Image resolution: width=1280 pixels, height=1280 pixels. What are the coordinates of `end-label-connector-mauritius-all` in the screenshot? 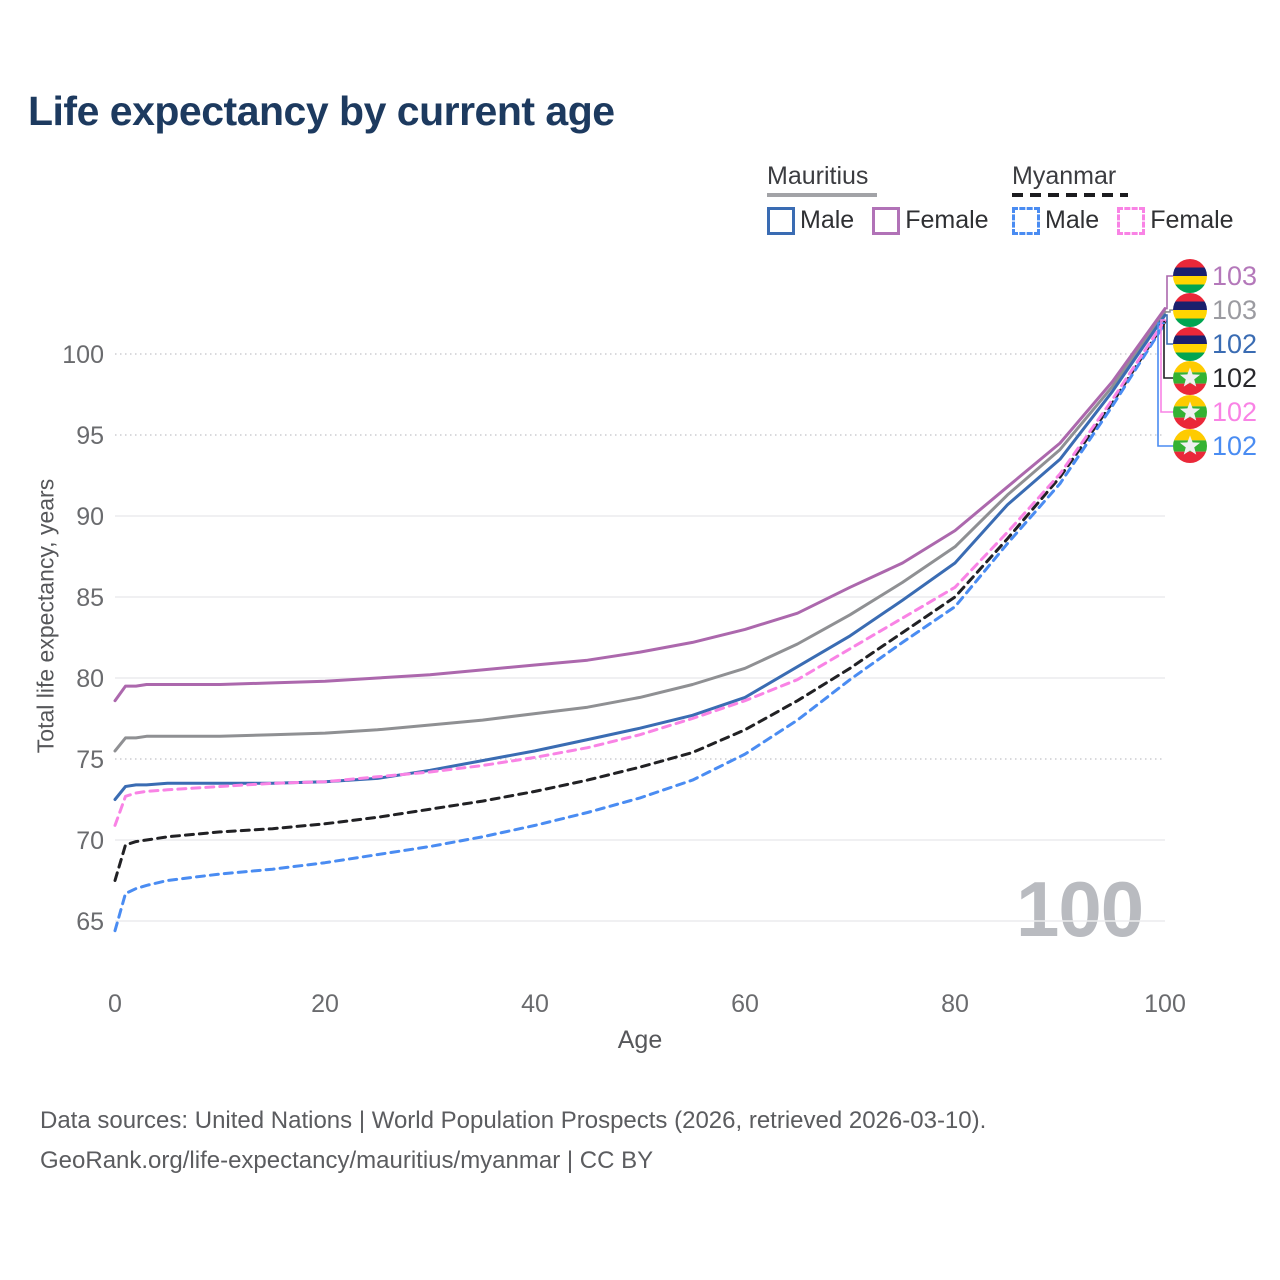 It's located at (1169, 311).